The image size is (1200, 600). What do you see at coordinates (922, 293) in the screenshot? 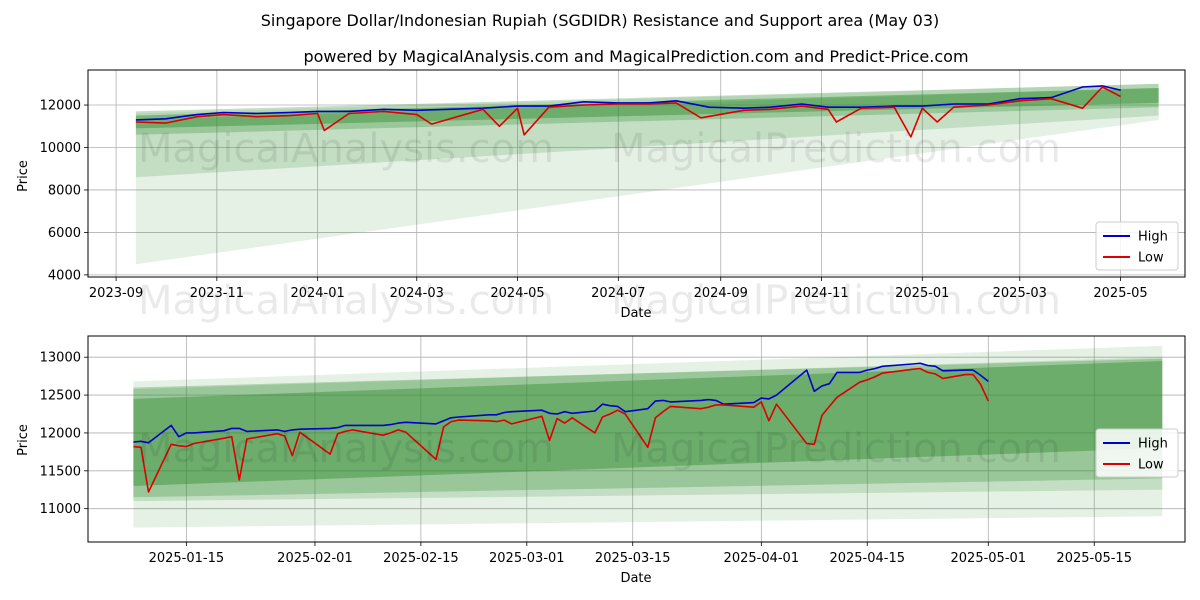
I see `x-tick-label: 2025-01` at bounding box center [922, 293].